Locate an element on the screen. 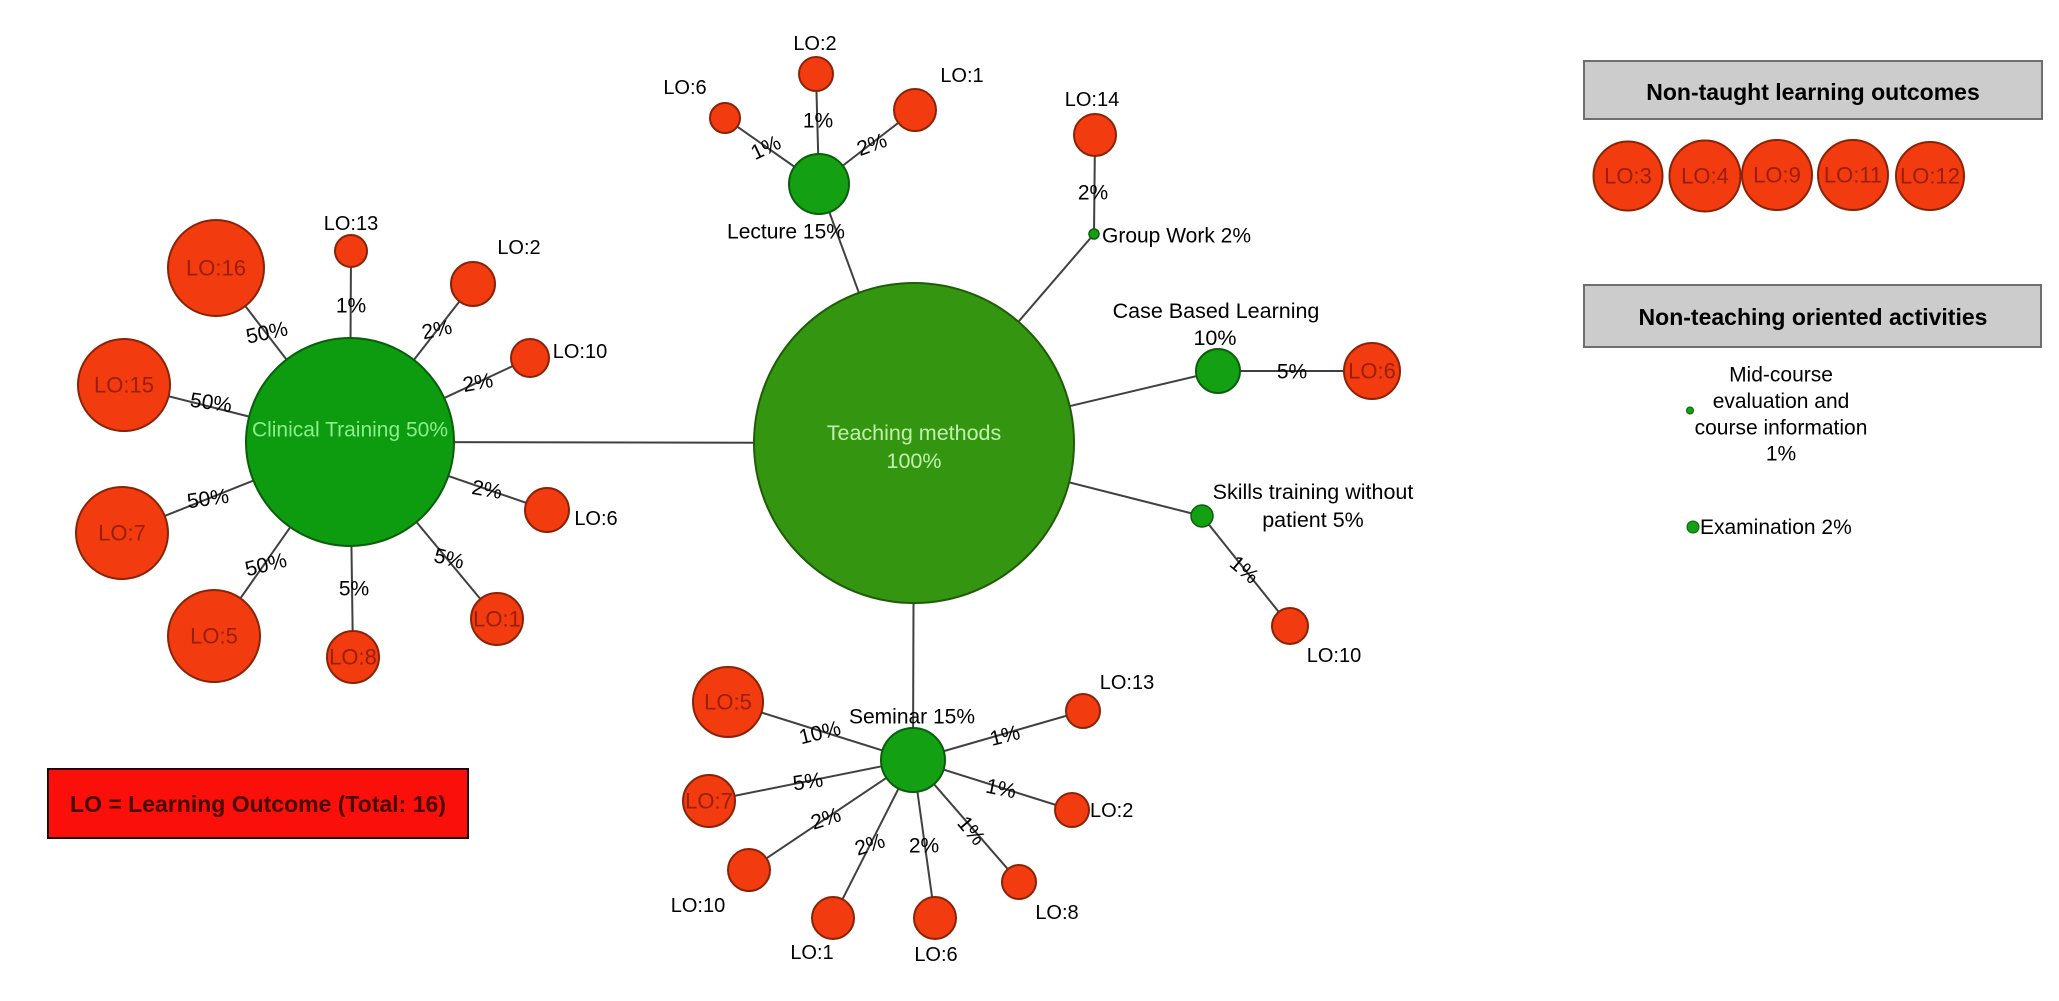 The image size is (2059, 1001). svg-text: Group Work 2% is located at coordinates (1176, 236).